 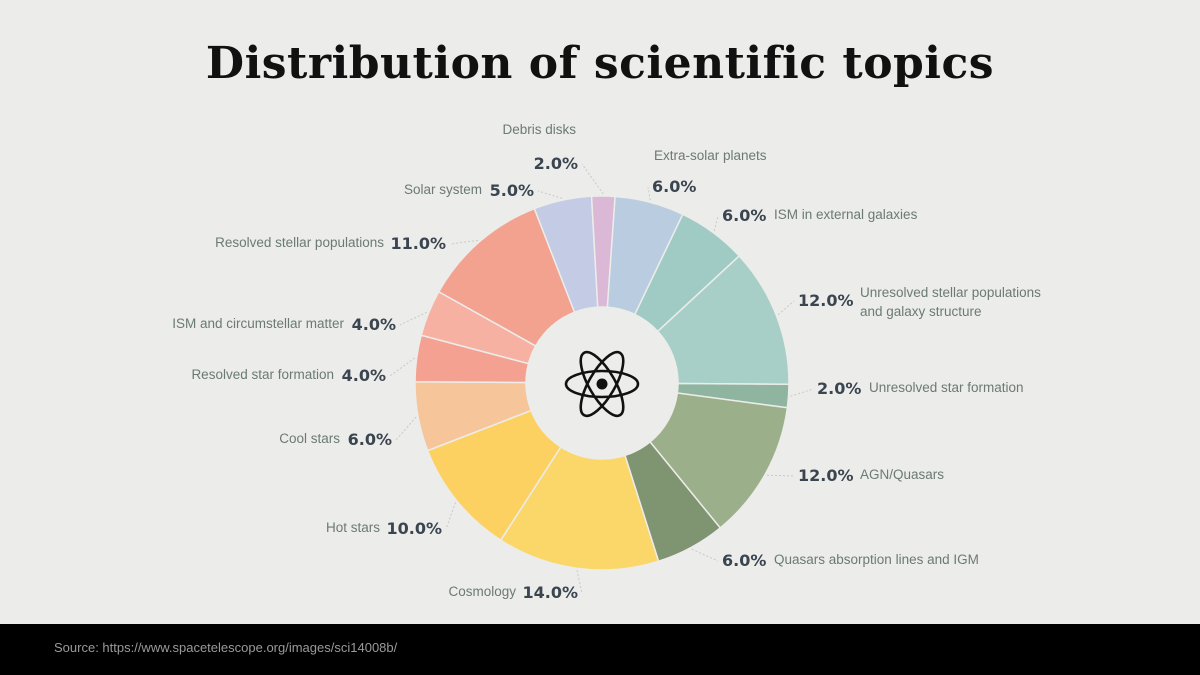 What do you see at coordinates (262, 374) in the screenshot?
I see `slice-category-label: Resolved star formation` at bounding box center [262, 374].